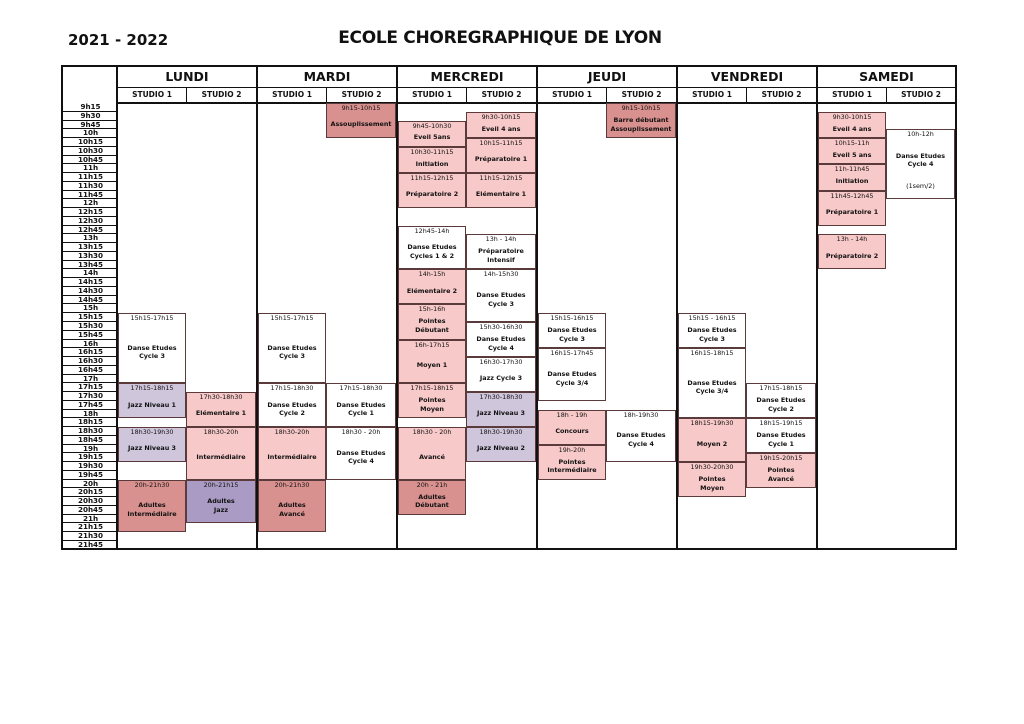 This screenshot has width=1024, height=724. I want to click on class-block: 11h15-12h15 Elémentaire 1, so click(501, 191).